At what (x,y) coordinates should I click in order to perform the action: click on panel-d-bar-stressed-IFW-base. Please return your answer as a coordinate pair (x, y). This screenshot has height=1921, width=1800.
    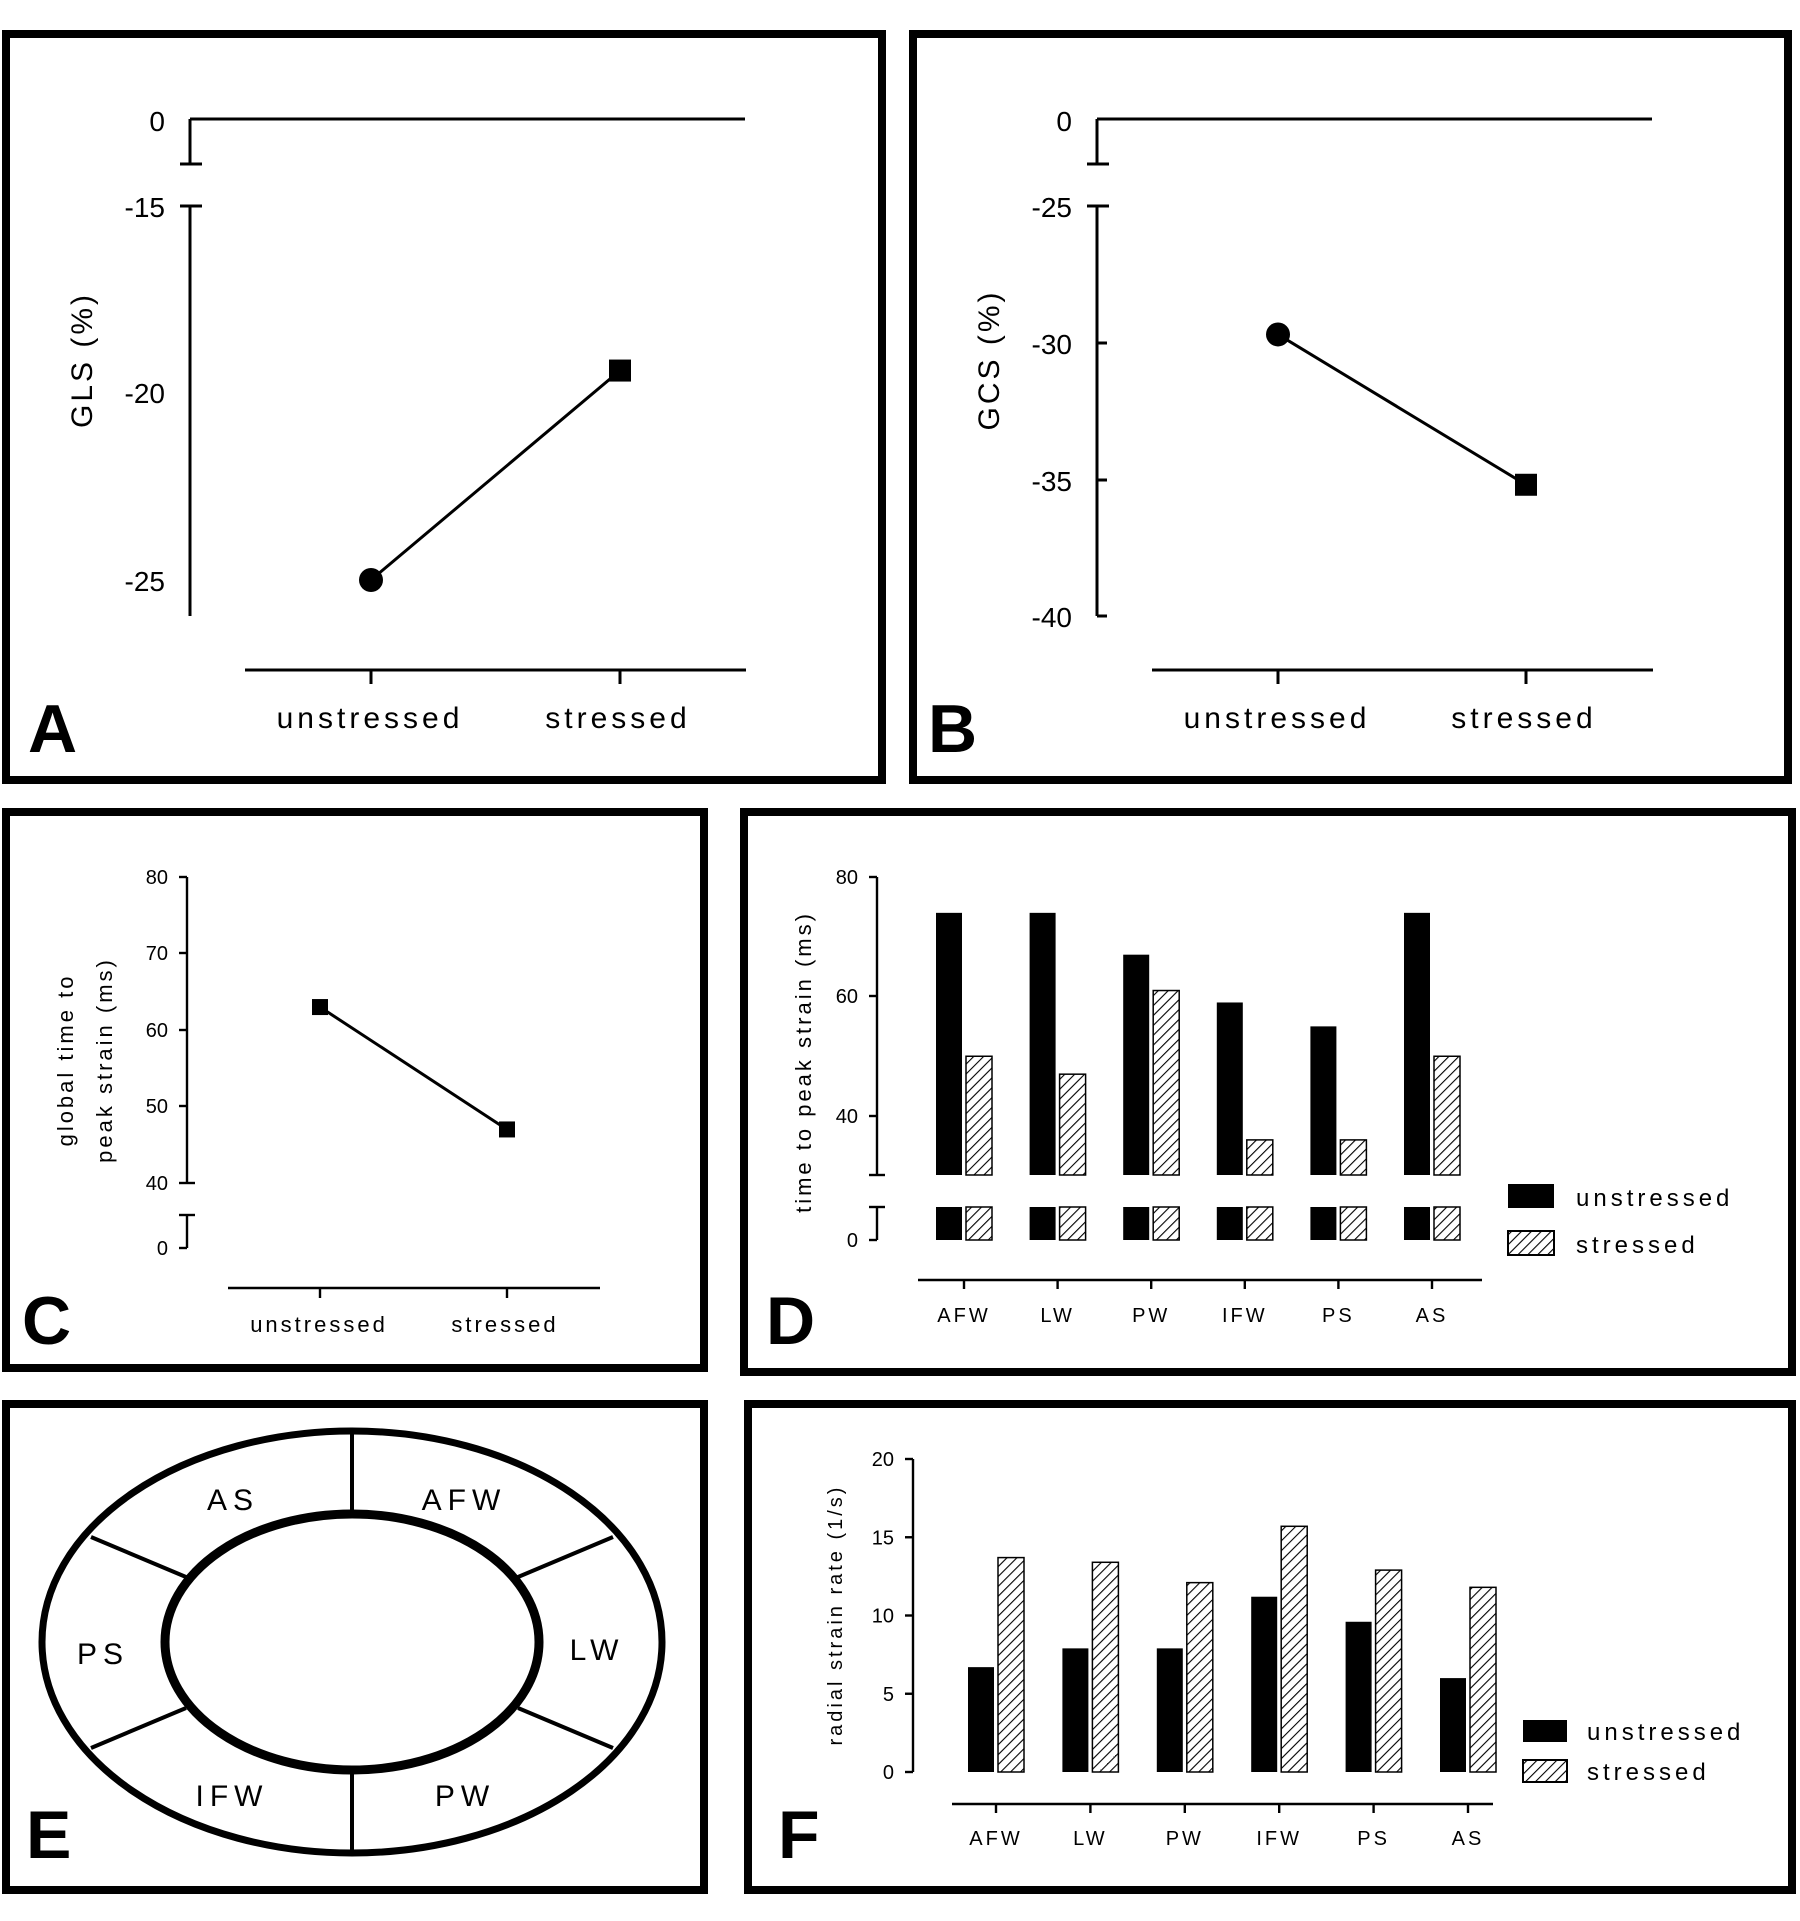
    Looking at the image, I should click on (1260, 1223).